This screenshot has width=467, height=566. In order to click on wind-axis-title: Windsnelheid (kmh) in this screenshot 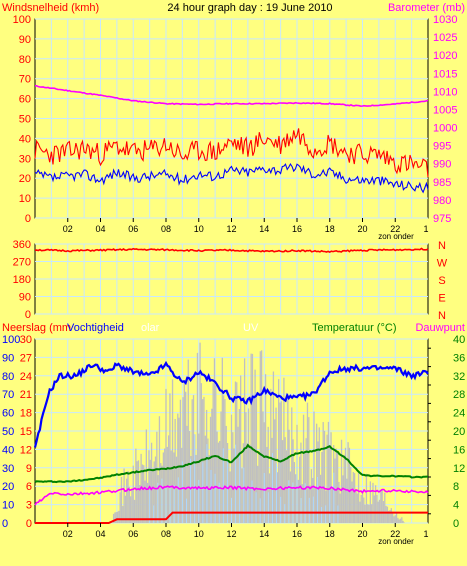, I will do `click(50, 8)`.